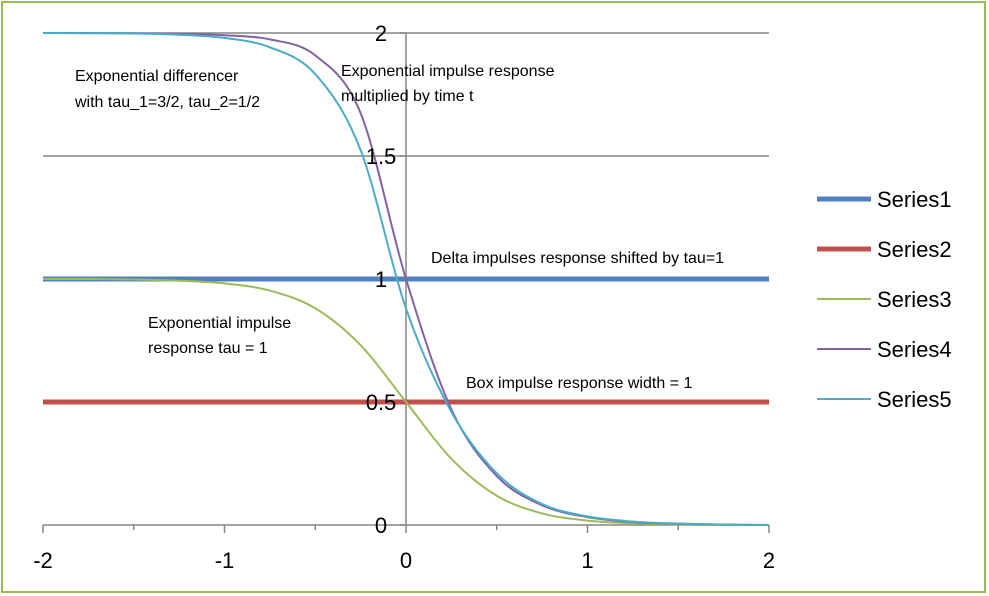 Image resolution: width=989 pixels, height=596 pixels. Describe the element at coordinates (225, 560) in the screenshot. I see `x-tick-label: -1` at that location.